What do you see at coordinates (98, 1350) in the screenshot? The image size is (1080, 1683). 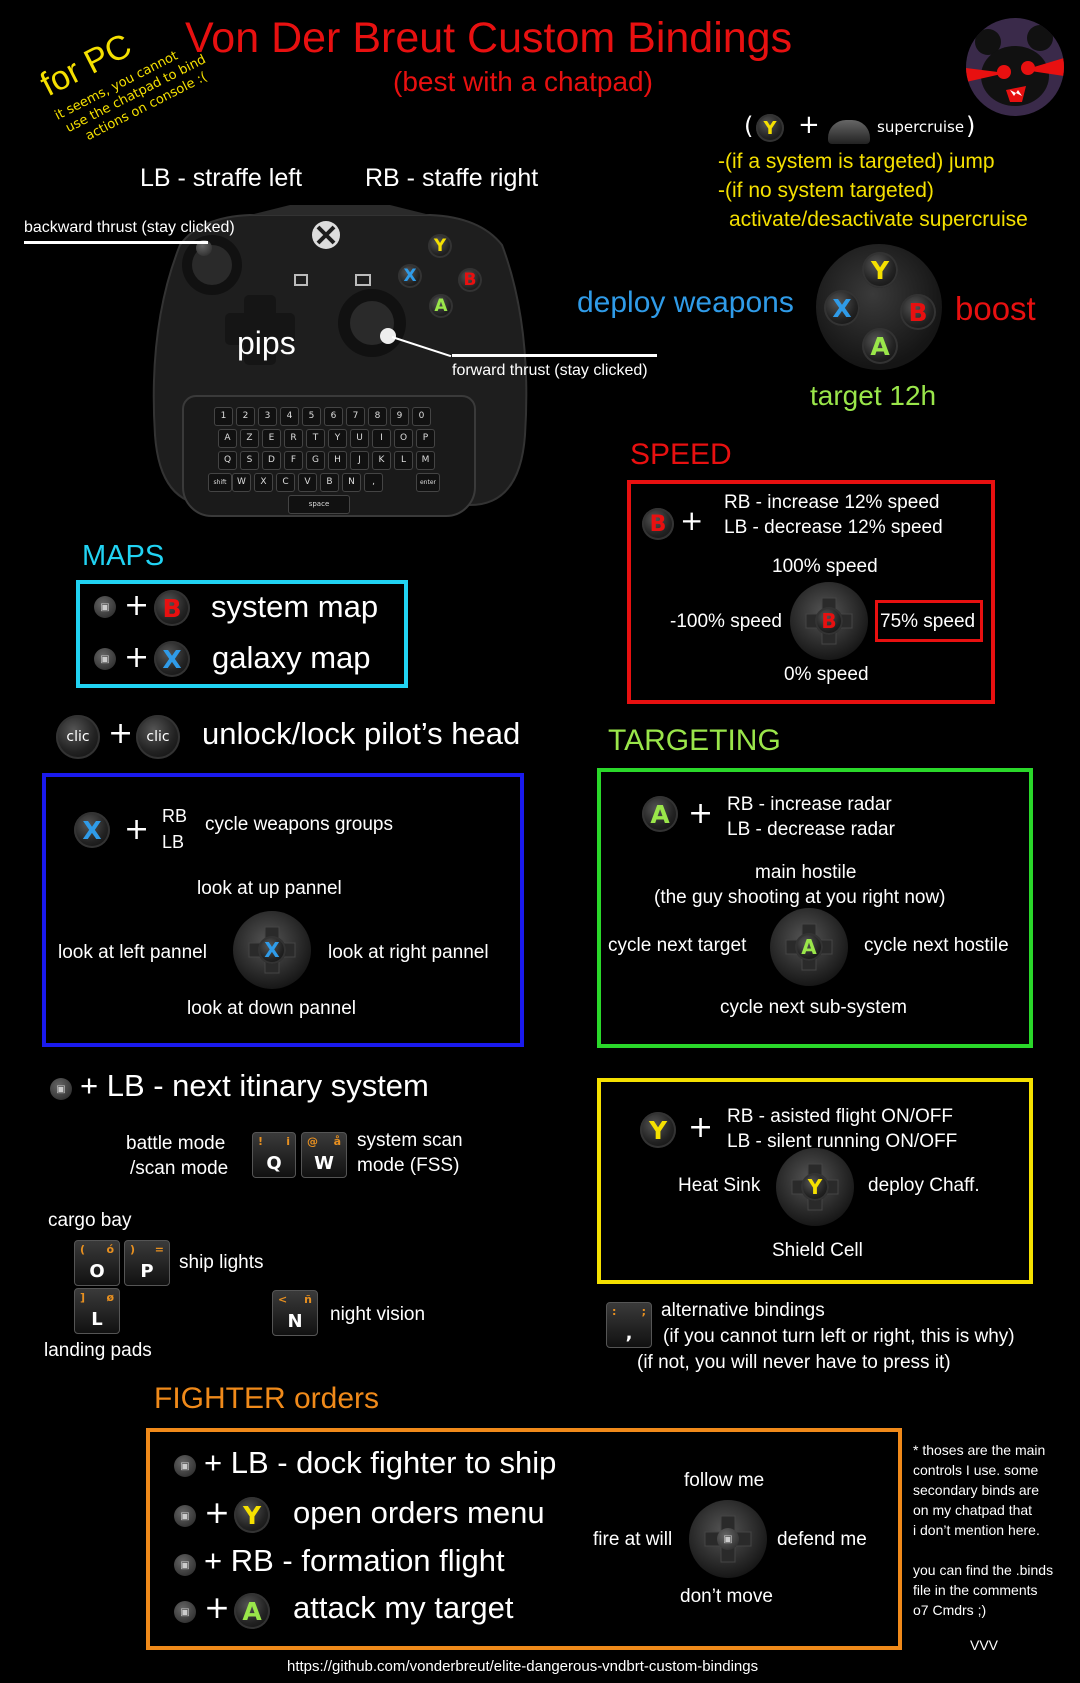 I see `landing-pads-label: landing pads` at bounding box center [98, 1350].